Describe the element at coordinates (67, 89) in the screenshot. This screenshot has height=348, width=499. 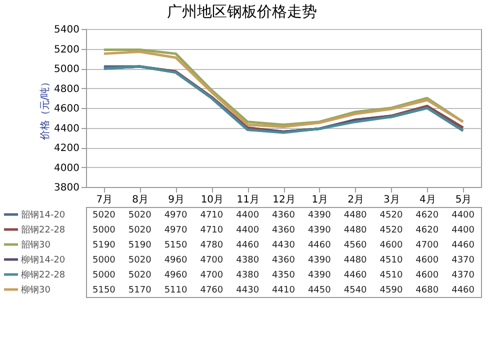
I see `y-tick-label: 4800` at that location.